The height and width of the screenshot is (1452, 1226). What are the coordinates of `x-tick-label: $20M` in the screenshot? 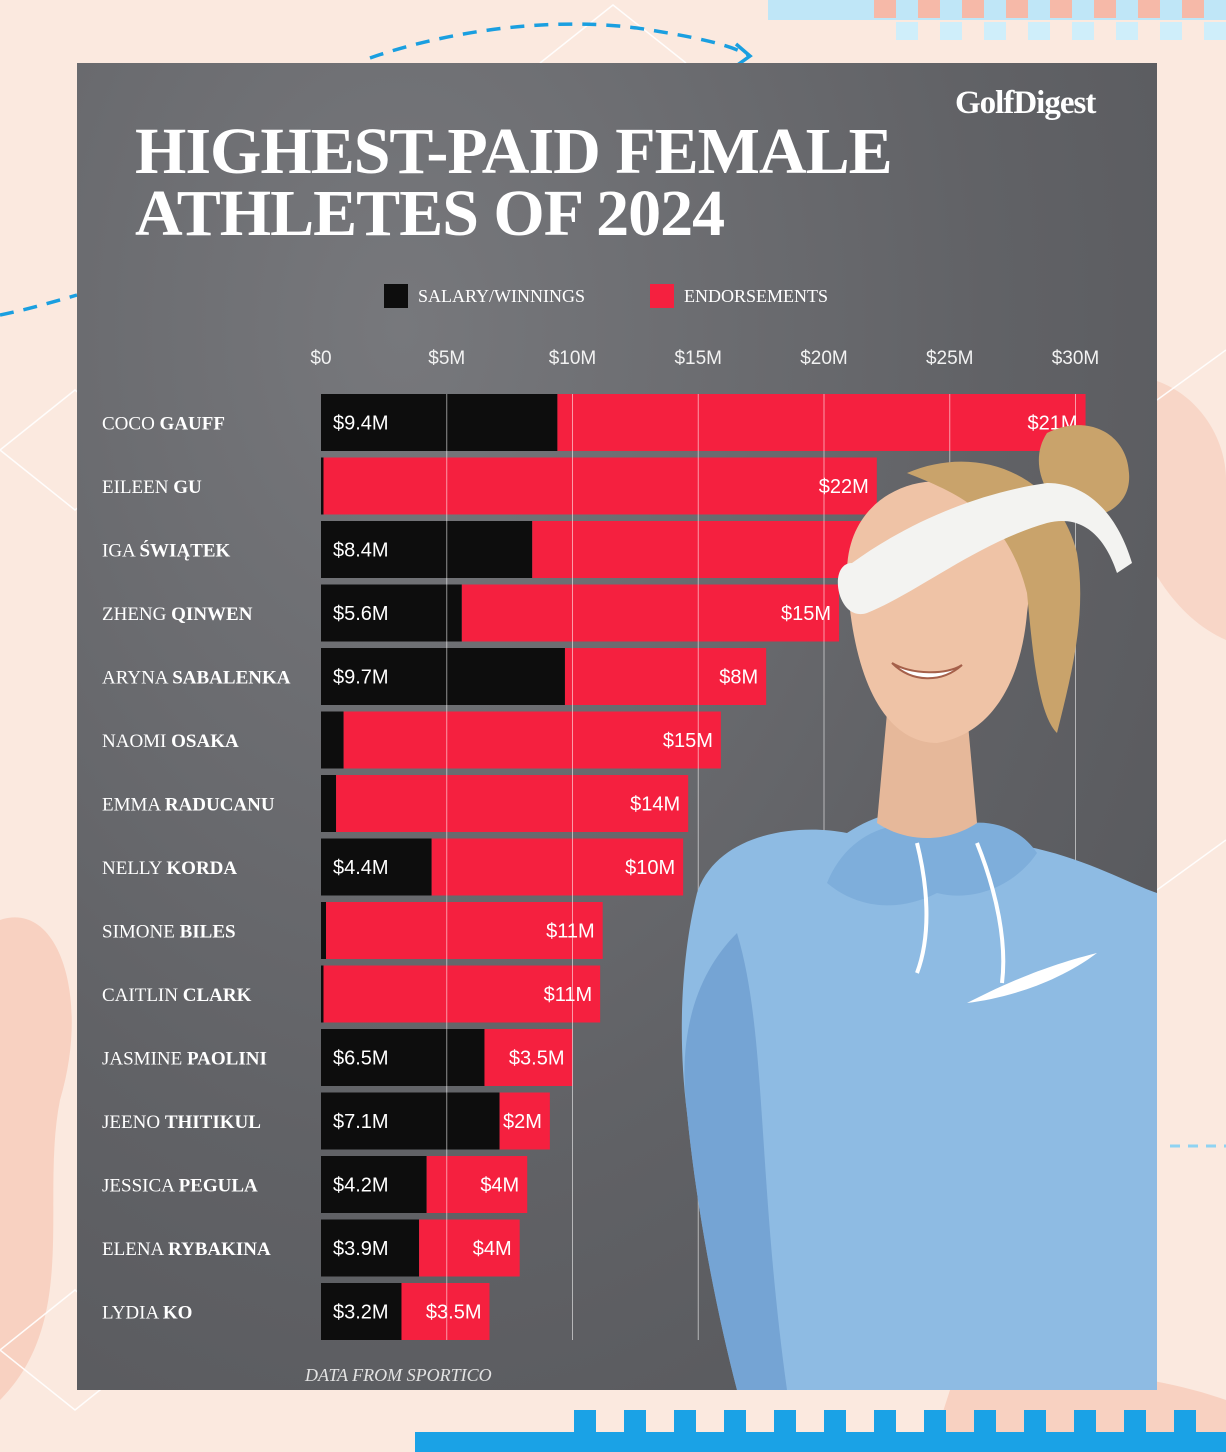 It's located at (824, 358).